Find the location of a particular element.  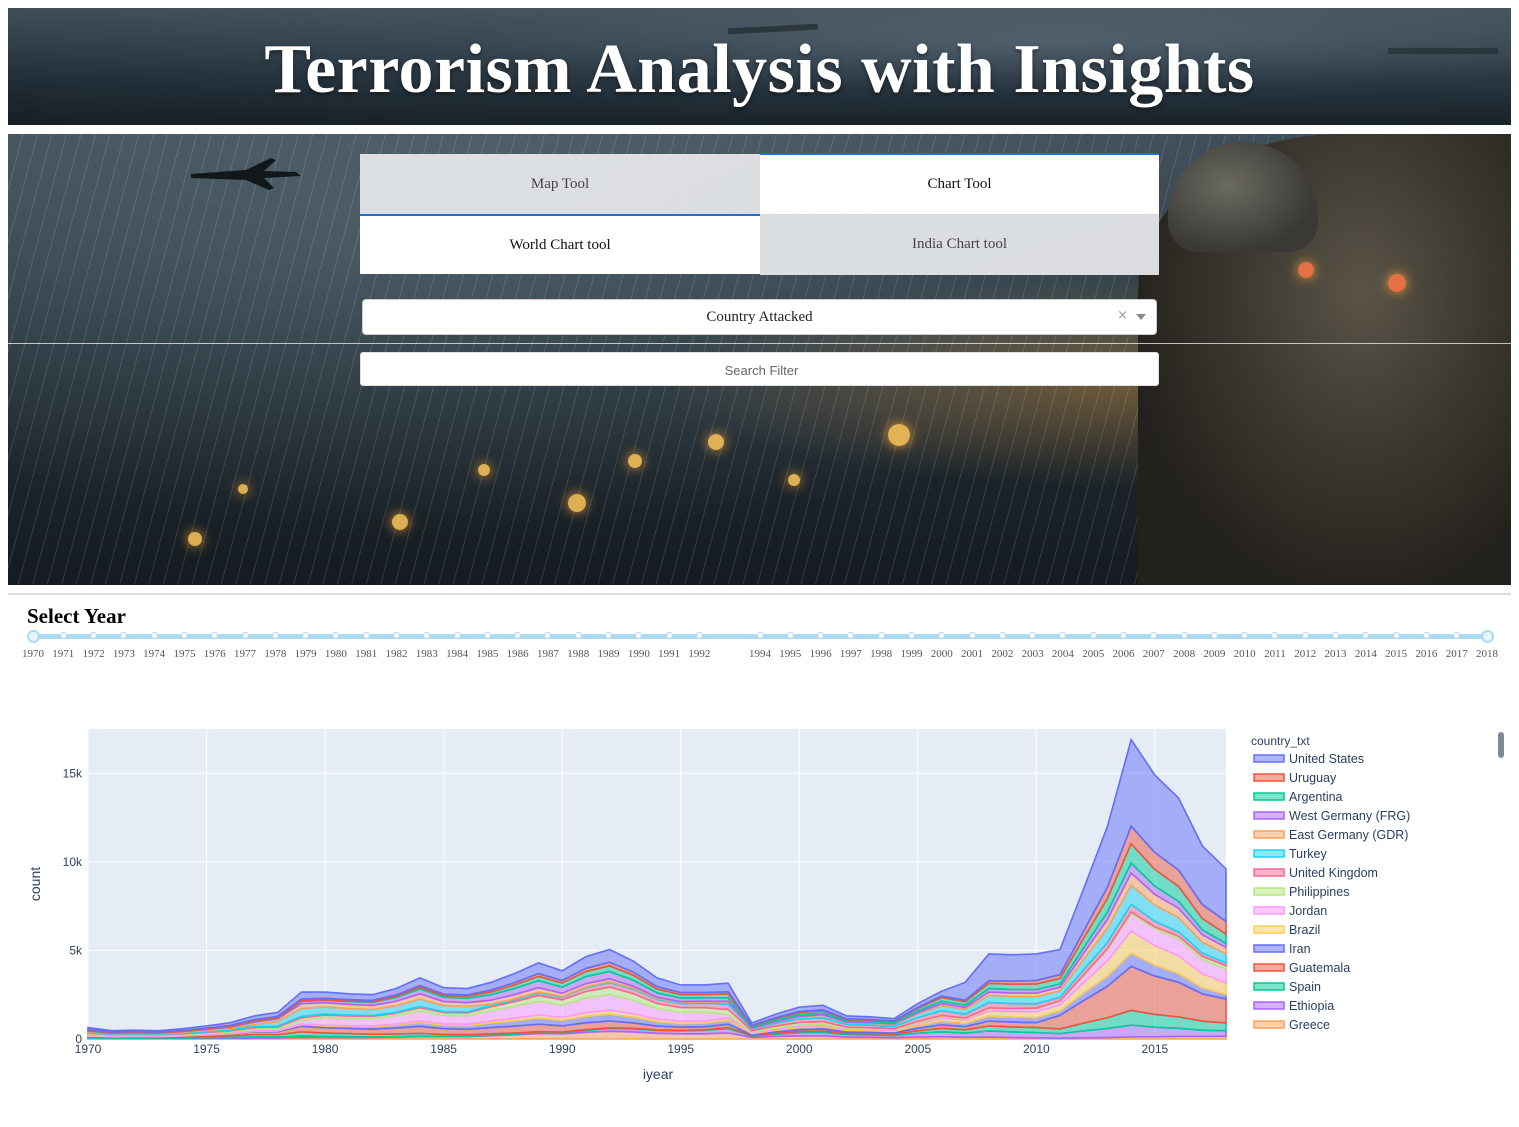

search-input is located at coordinates (761, 370).